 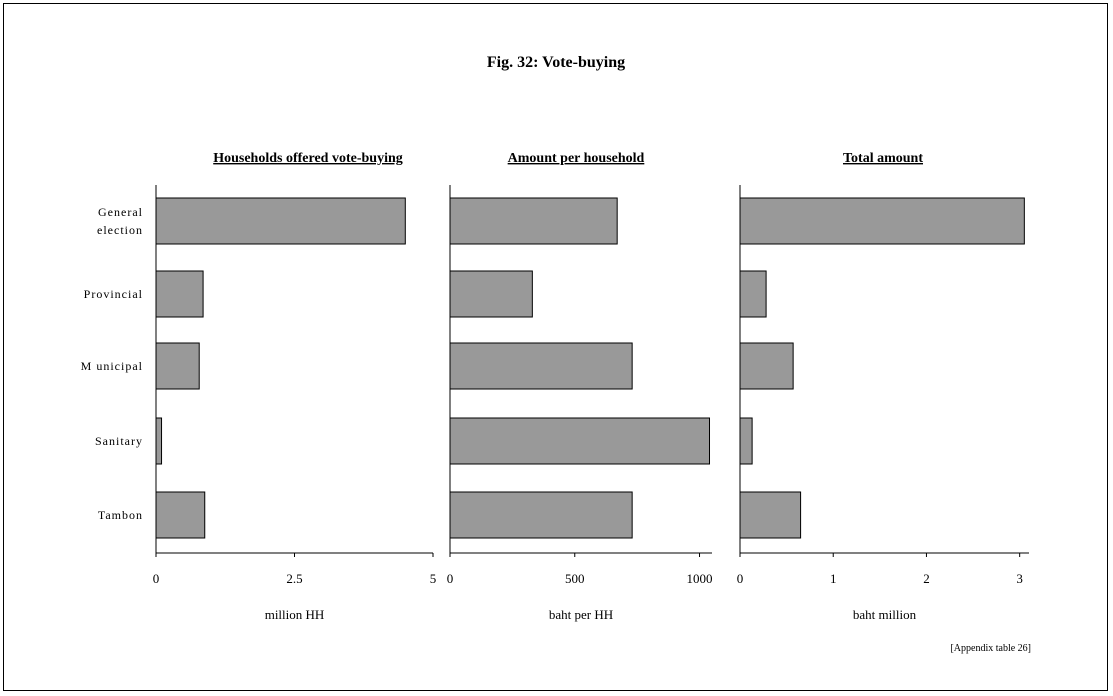 I want to click on x-tick-label: 3, so click(x=1019, y=578).